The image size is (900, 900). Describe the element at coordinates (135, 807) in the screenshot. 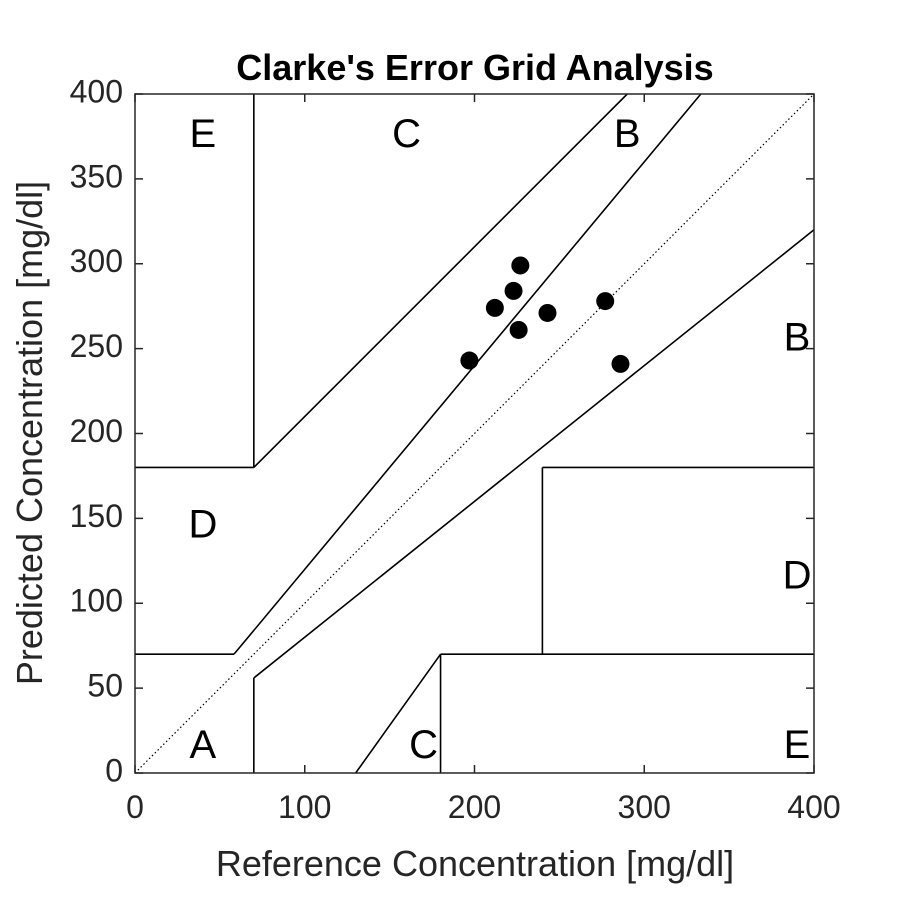

I see `x-tick-label: 0` at that location.